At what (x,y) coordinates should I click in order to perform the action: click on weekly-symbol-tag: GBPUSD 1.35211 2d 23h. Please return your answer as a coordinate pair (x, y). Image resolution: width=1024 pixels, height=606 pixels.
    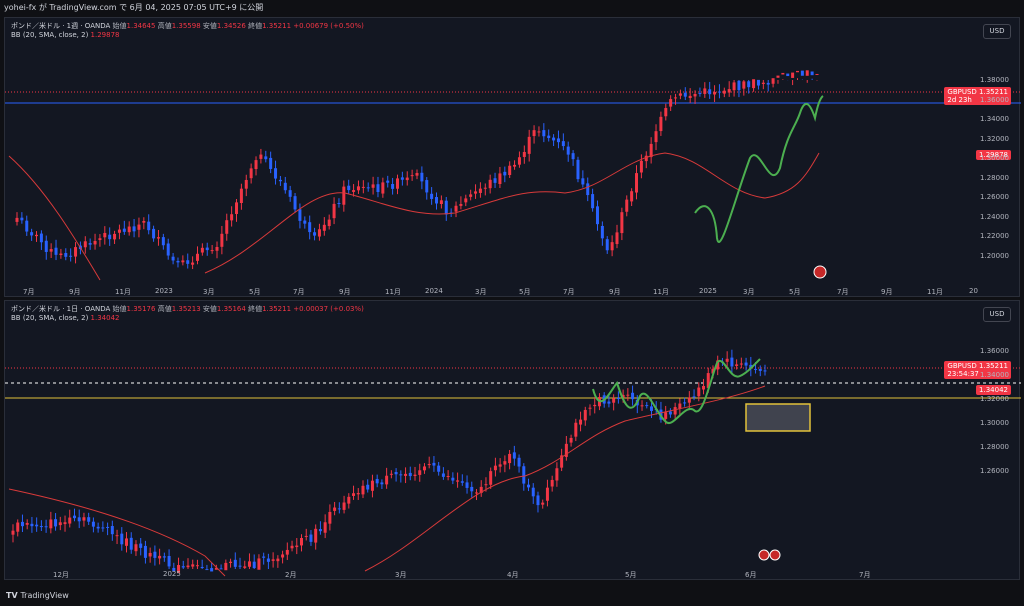
    Looking at the image, I should click on (977, 96).